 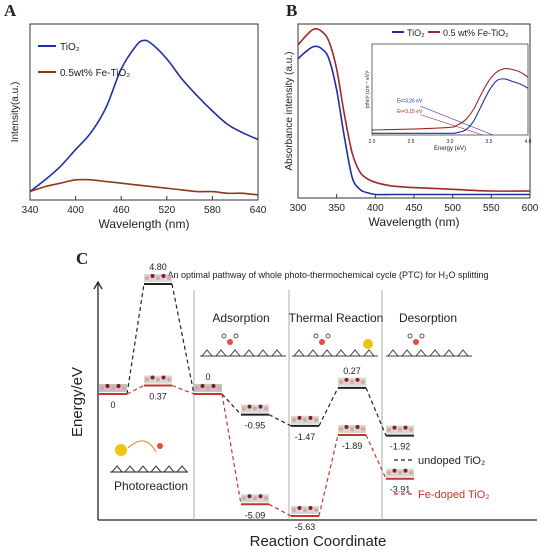 I want to click on legend-label-a-0: TiO₂, so click(x=70, y=47).